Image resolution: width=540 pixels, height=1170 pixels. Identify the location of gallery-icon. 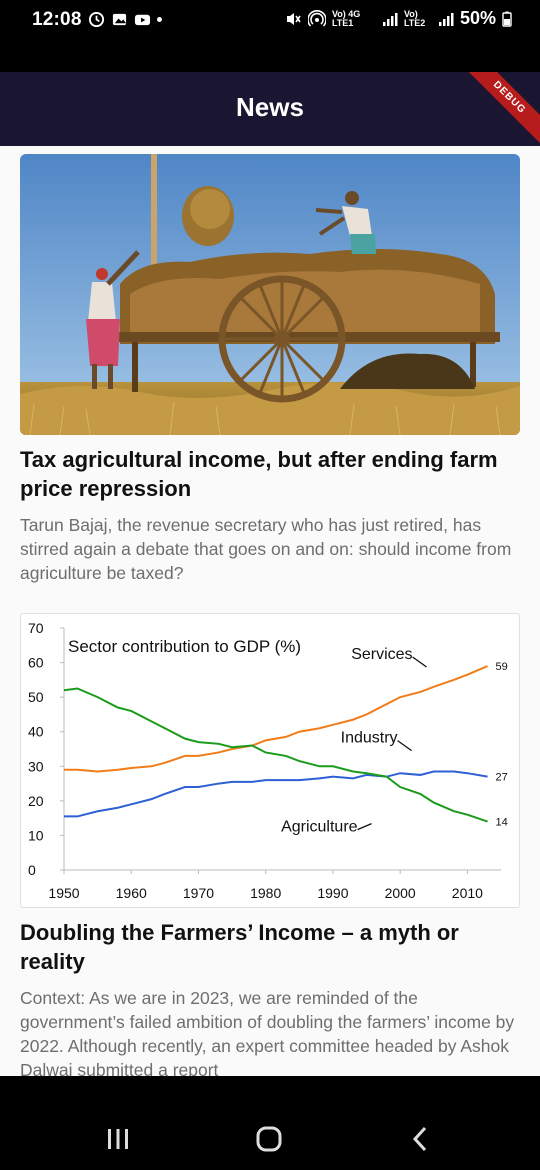
(119, 19).